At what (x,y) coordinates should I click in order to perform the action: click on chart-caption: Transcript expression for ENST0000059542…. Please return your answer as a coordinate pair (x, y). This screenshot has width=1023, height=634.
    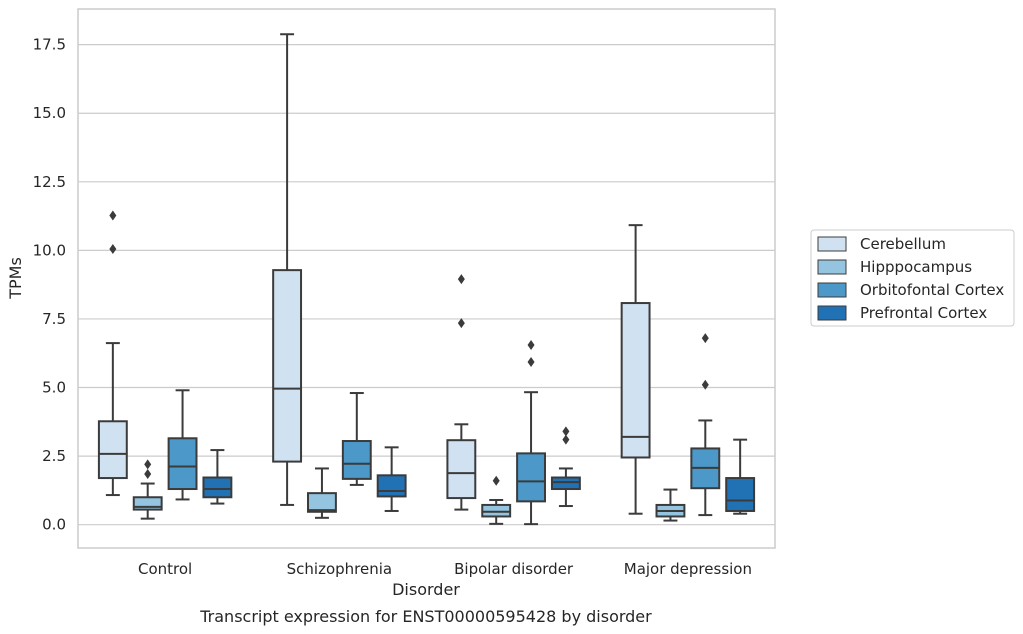
    Looking at the image, I should click on (425, 616).